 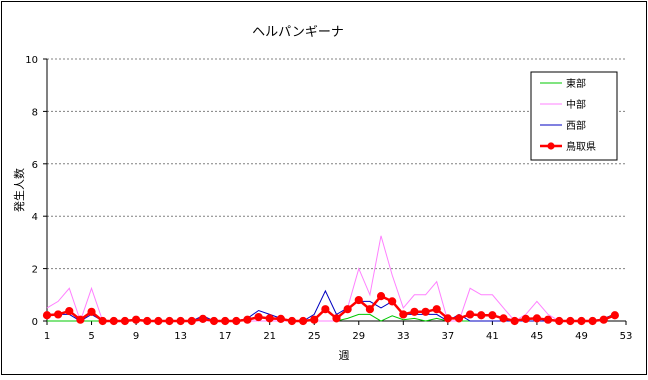 What do you see at coordinates (35, 217) in the screenshot?
I see `y-tick-label: 4` at bounding box center [35, 217].